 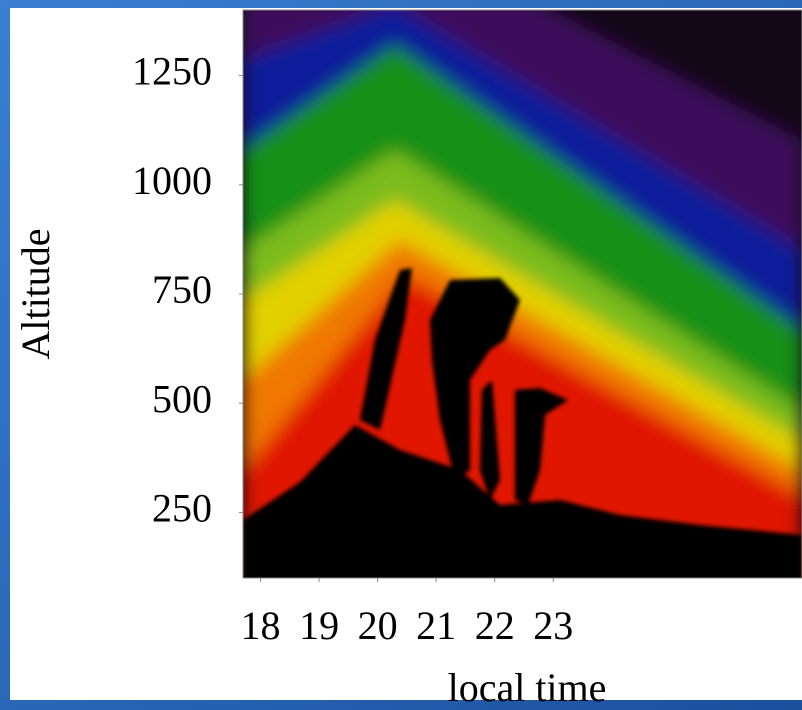 What do you see at coordinates (172, 71) in the screenshot?
I see `y-tick-label: 1250` at bounding box center [172, 71].